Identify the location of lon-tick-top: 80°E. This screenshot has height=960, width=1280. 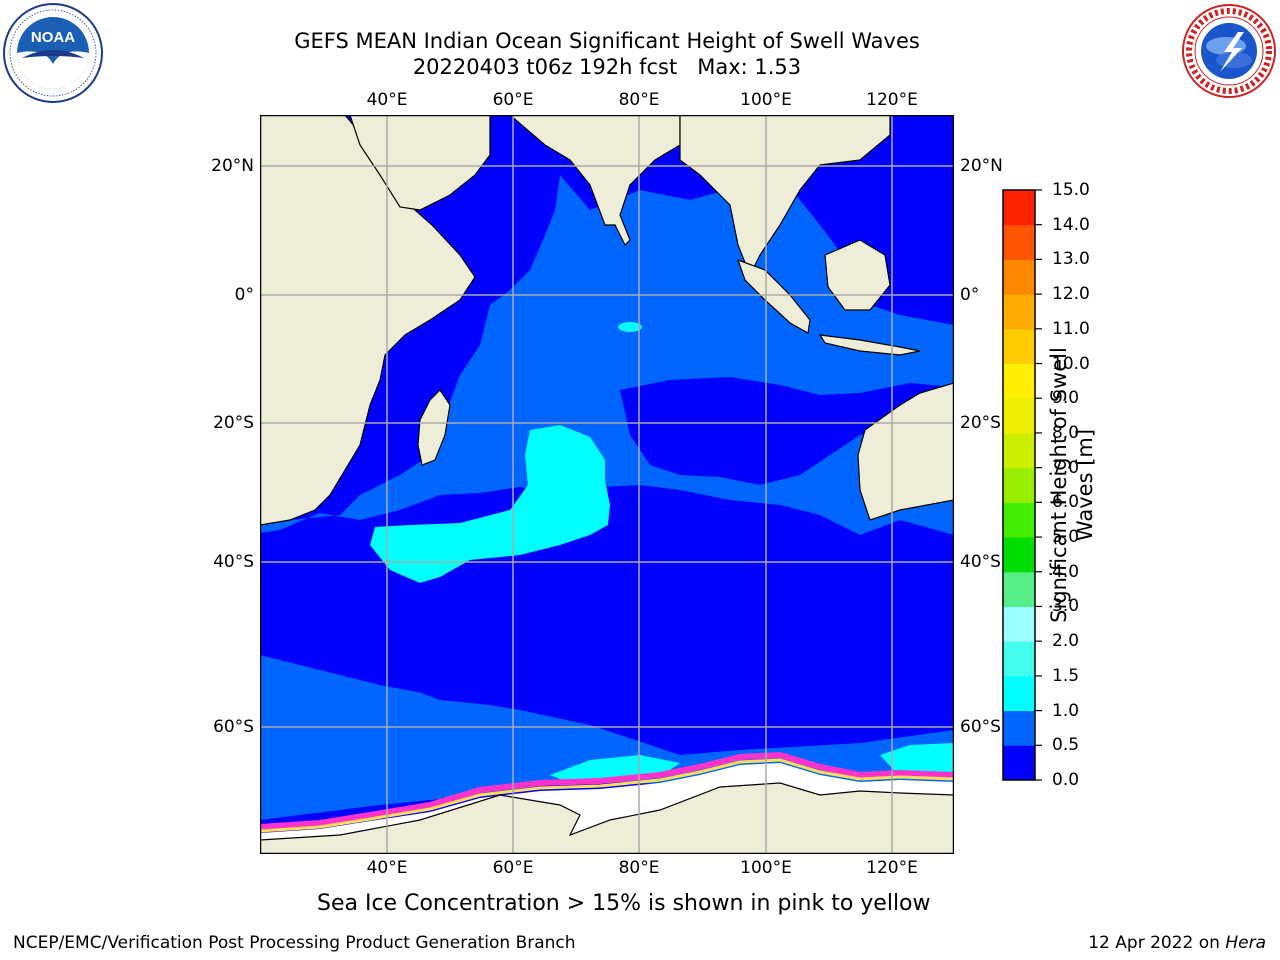
(639, 100).